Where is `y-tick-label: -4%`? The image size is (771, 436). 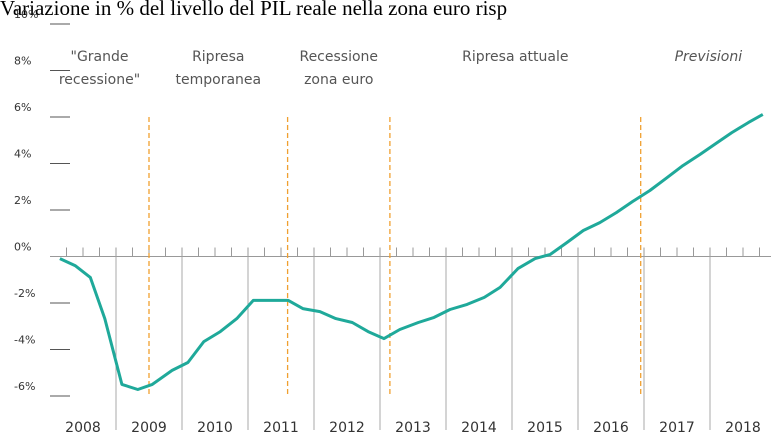 y-tick-label: -4% is located at coordinates (24, 340).